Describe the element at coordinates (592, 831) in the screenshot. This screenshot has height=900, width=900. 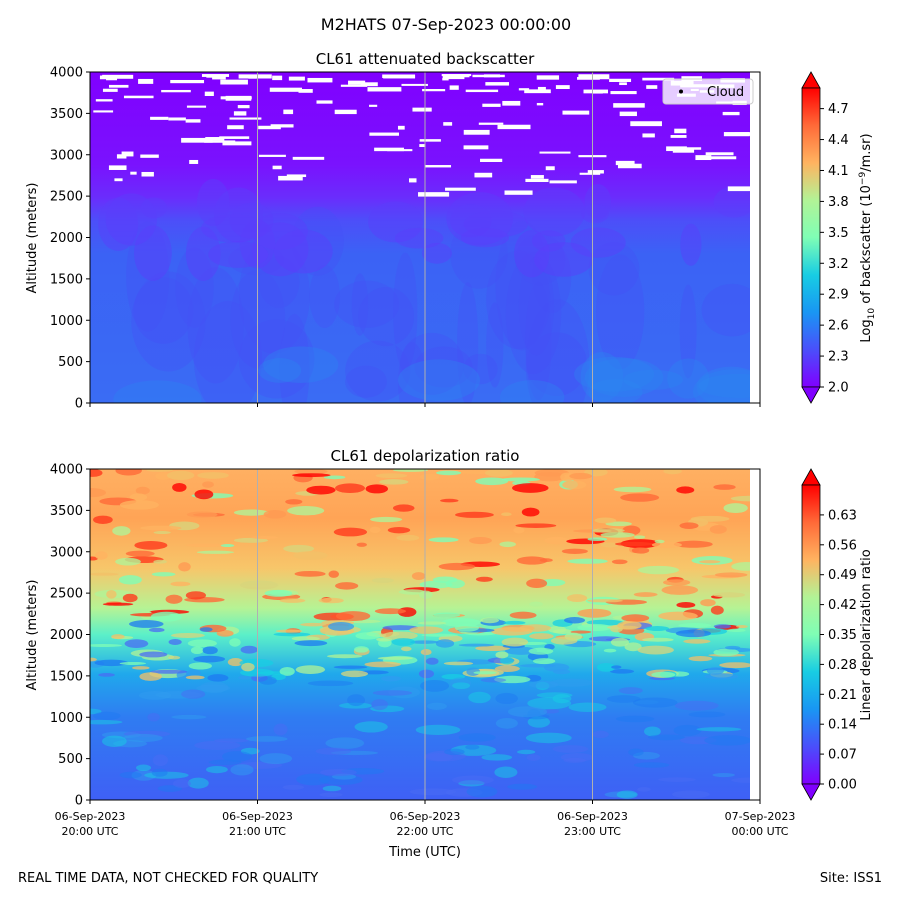
I see `x-tick-label: 23:00 UTC` at that location.